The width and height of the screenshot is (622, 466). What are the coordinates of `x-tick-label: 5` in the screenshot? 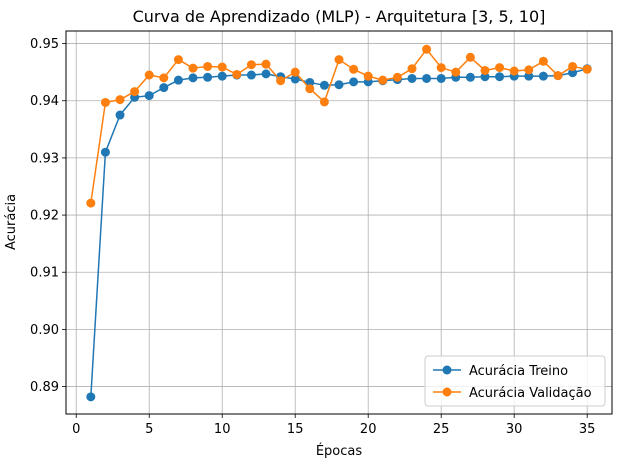 It's located at (149, 429).